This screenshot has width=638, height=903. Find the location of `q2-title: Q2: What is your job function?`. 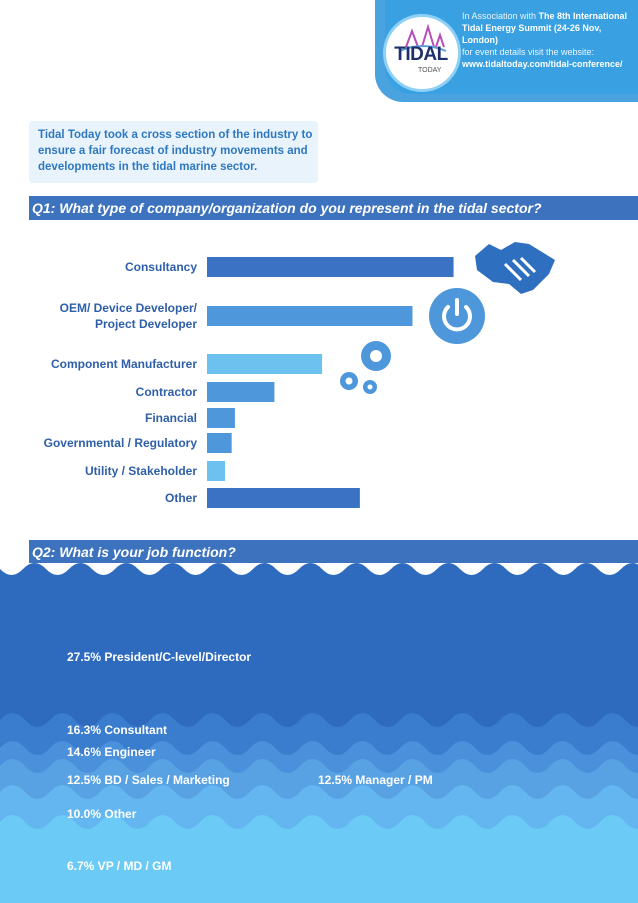

q2-title: Q2: What is your job function? is located at coordinates (134, 552).